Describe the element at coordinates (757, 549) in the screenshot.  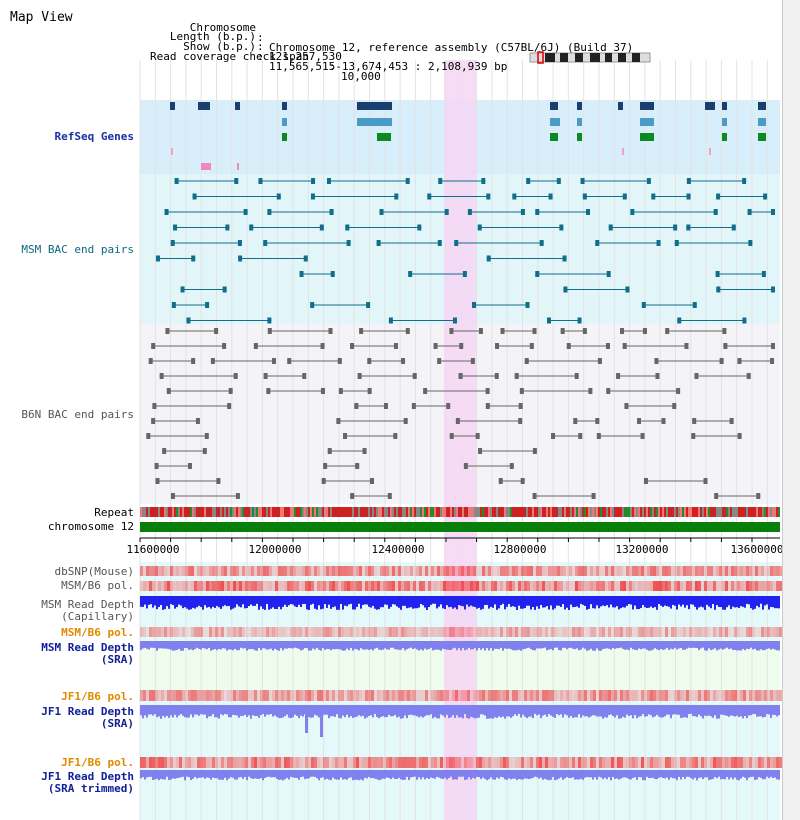
I see `axis-tick-label: 13600000` at that location.